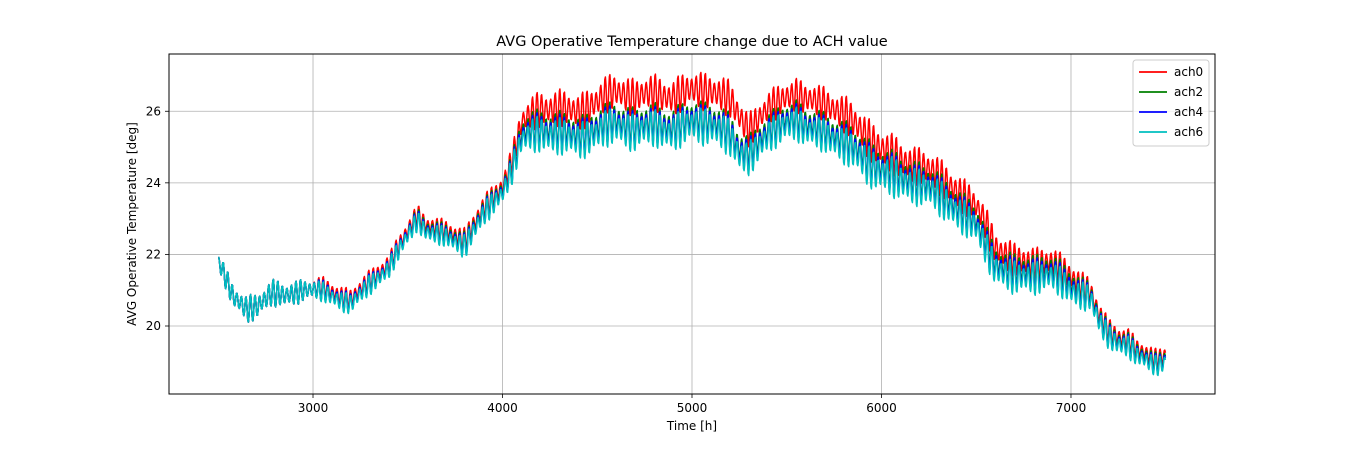 This screenshot has height=450, width=1350. What do you see at coordinates (691, 426) in the screenshot?
I see `x-axis-label: Time [h]` at bounding box center [691, 426].